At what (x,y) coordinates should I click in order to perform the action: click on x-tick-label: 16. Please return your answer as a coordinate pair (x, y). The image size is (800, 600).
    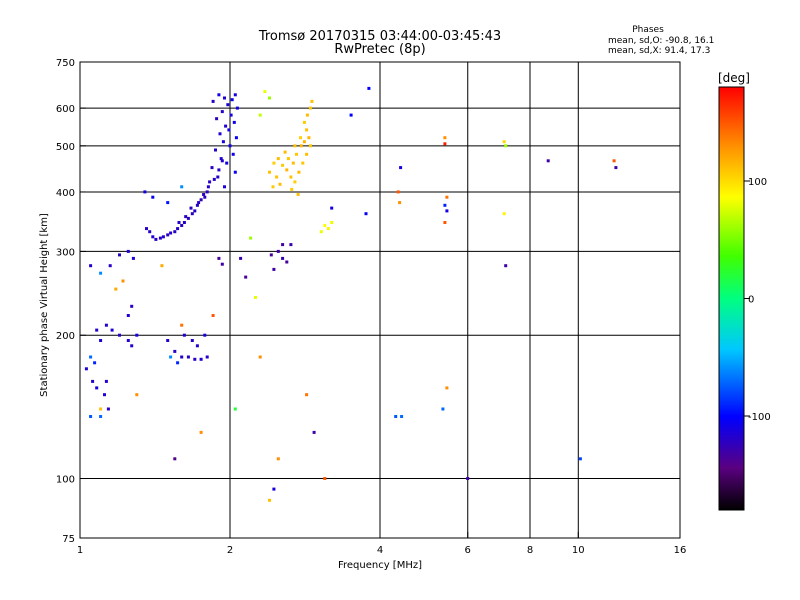
    Looking at the image, I should click on (680, 550).